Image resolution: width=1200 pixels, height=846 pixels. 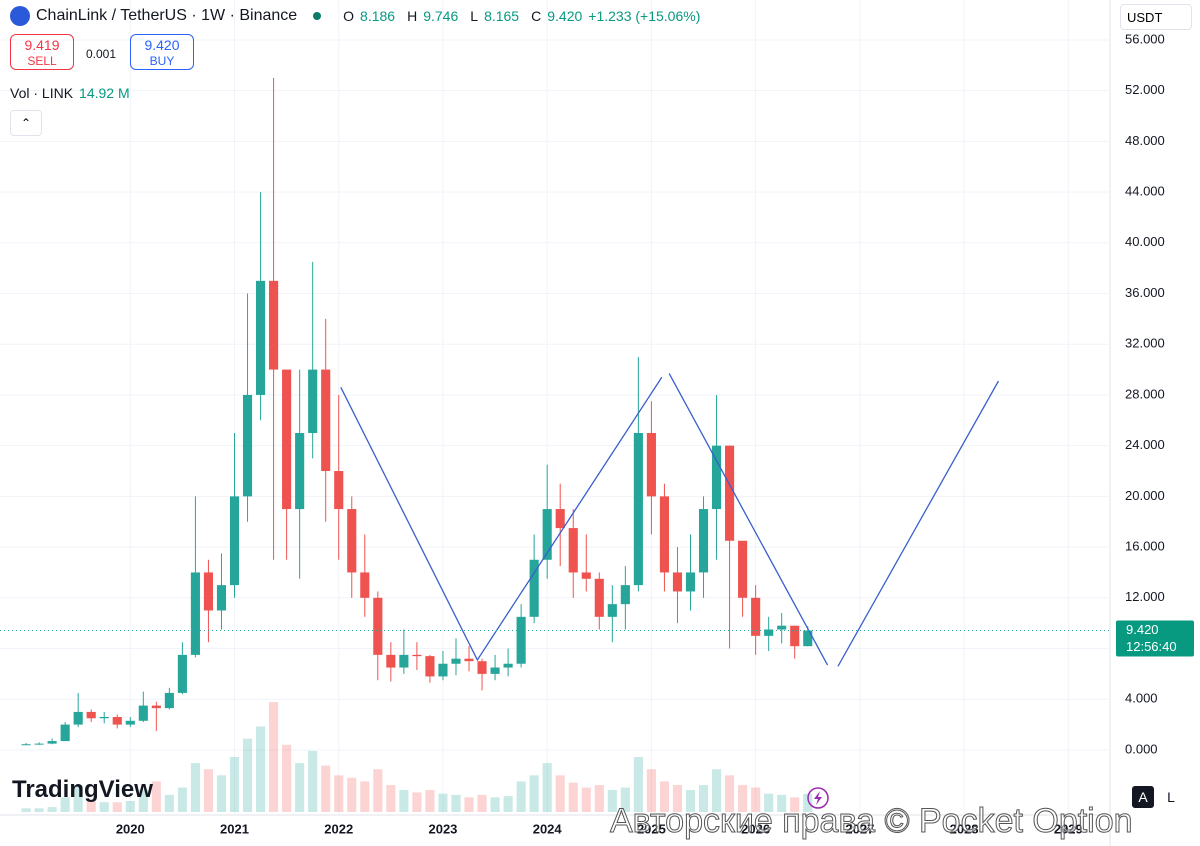 I want to click on last-price-label: 9.420, so click(x=1142, y=629).